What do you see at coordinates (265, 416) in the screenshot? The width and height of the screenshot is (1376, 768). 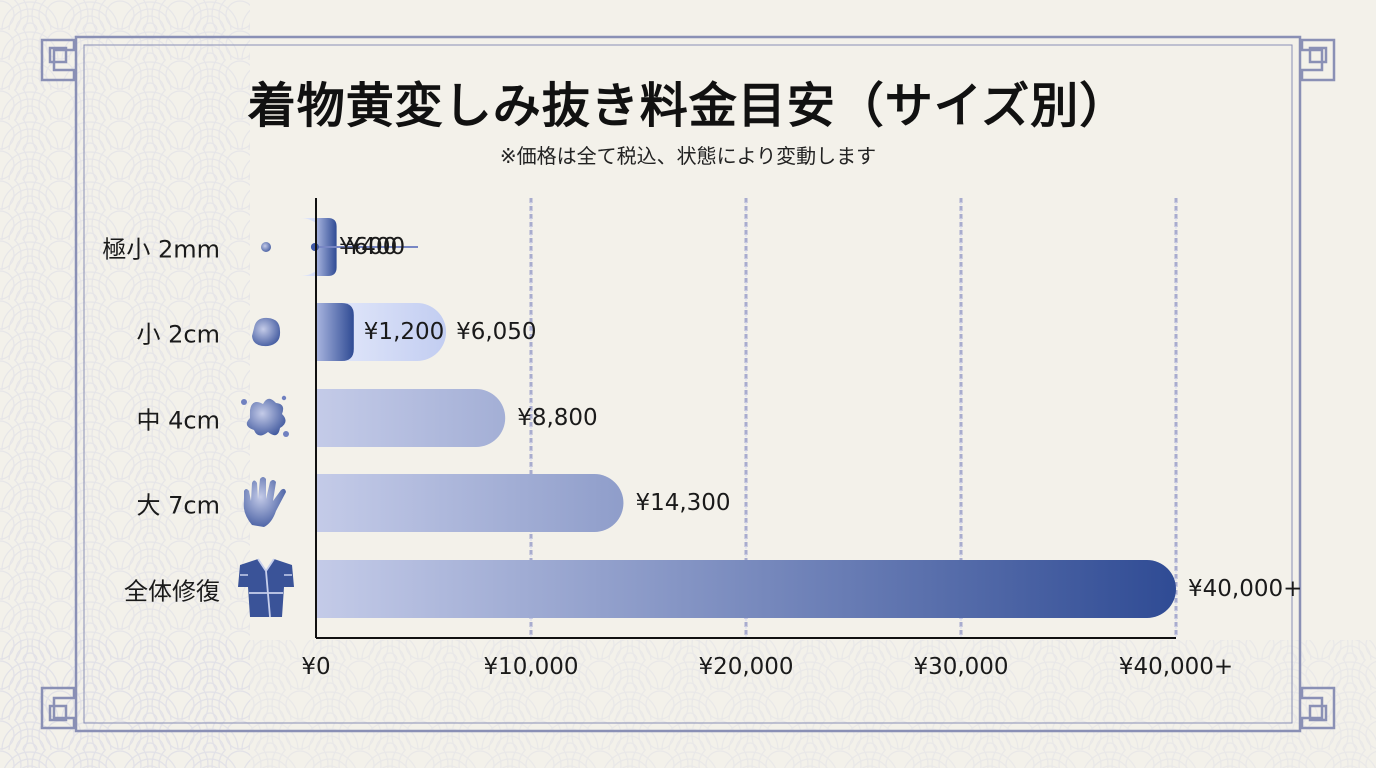 I see `splash-stain-icon` at bounding box center [265, 416].